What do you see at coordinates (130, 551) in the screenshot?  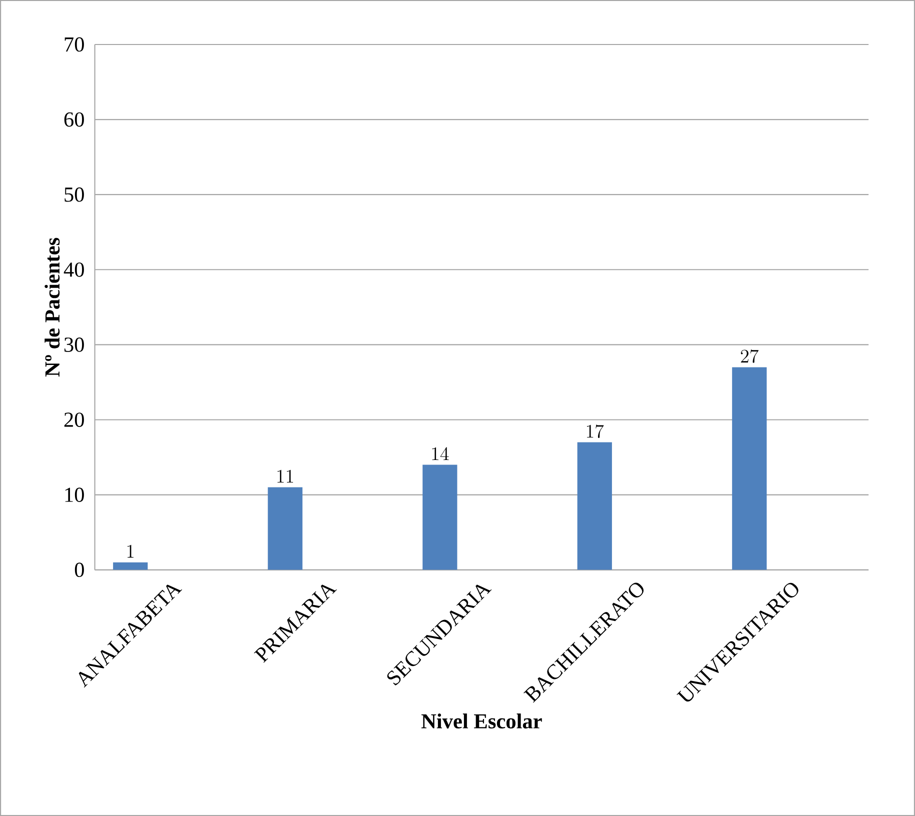 I see `data-label: 1` at bounding box center [130, 551].